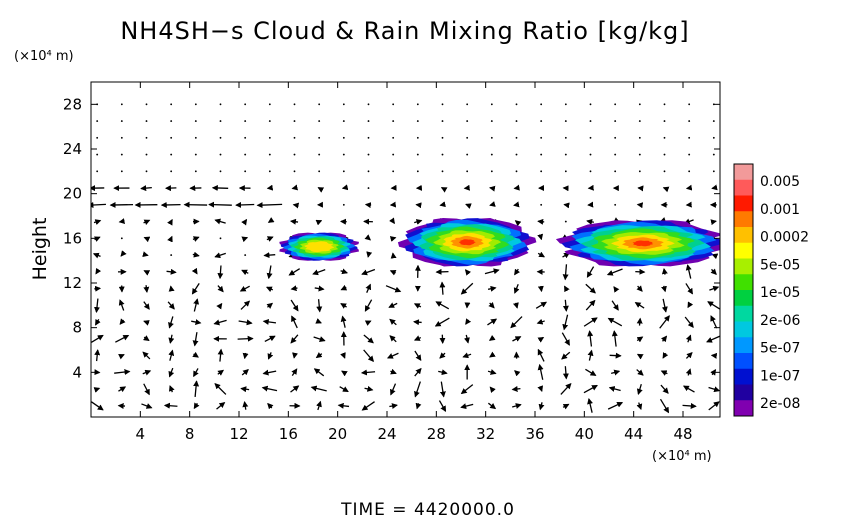 The height and width of the screenshot is (519, 854). What do you see at coordinates (427, 509) in the screenshot?
I see `time-label: TIME = 4420000.0` at bounding box center [427, 509].